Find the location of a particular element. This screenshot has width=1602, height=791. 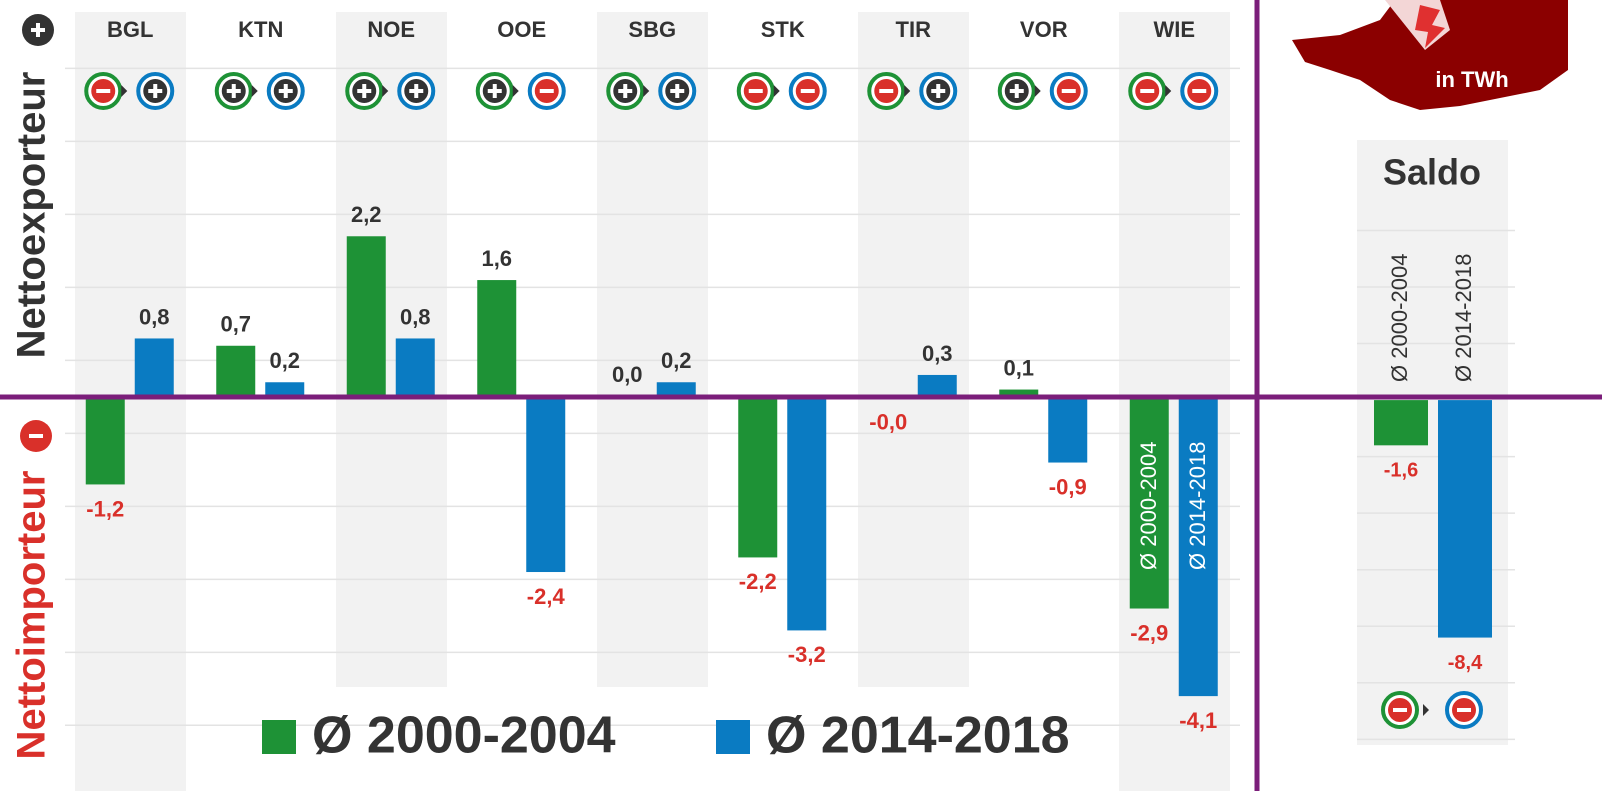

bar-series-label: Ø 2000-2004 is located at coordinates (1148, 506).